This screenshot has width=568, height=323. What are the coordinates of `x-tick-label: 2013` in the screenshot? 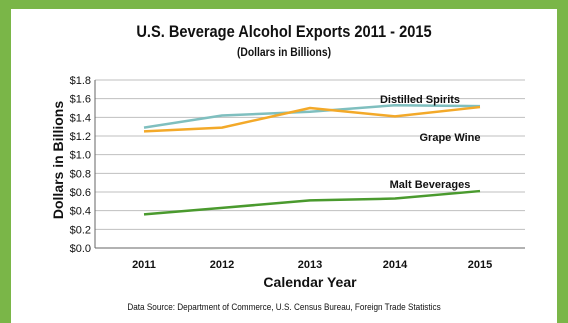 It's located at (310, 265).